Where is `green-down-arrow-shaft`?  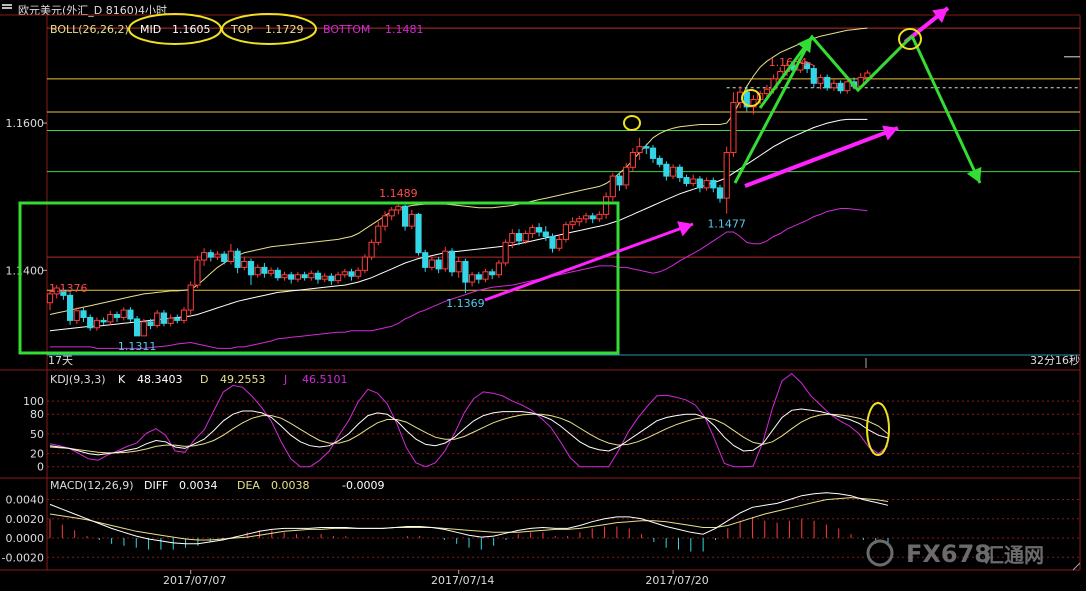
green-down-arrow-shaft is located at coordinates (946, 109).